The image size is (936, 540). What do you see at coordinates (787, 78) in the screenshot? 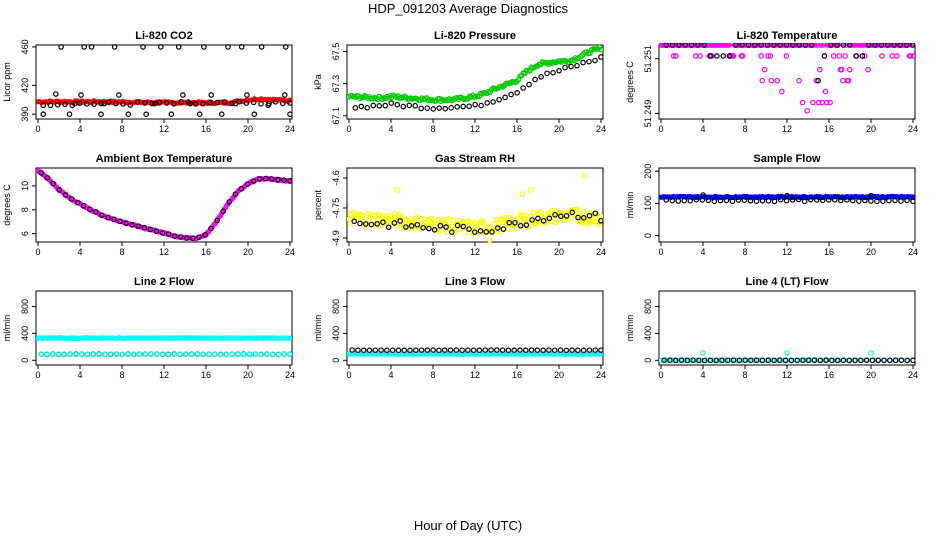
I see `series-primary` at bounding box center [787, 78].